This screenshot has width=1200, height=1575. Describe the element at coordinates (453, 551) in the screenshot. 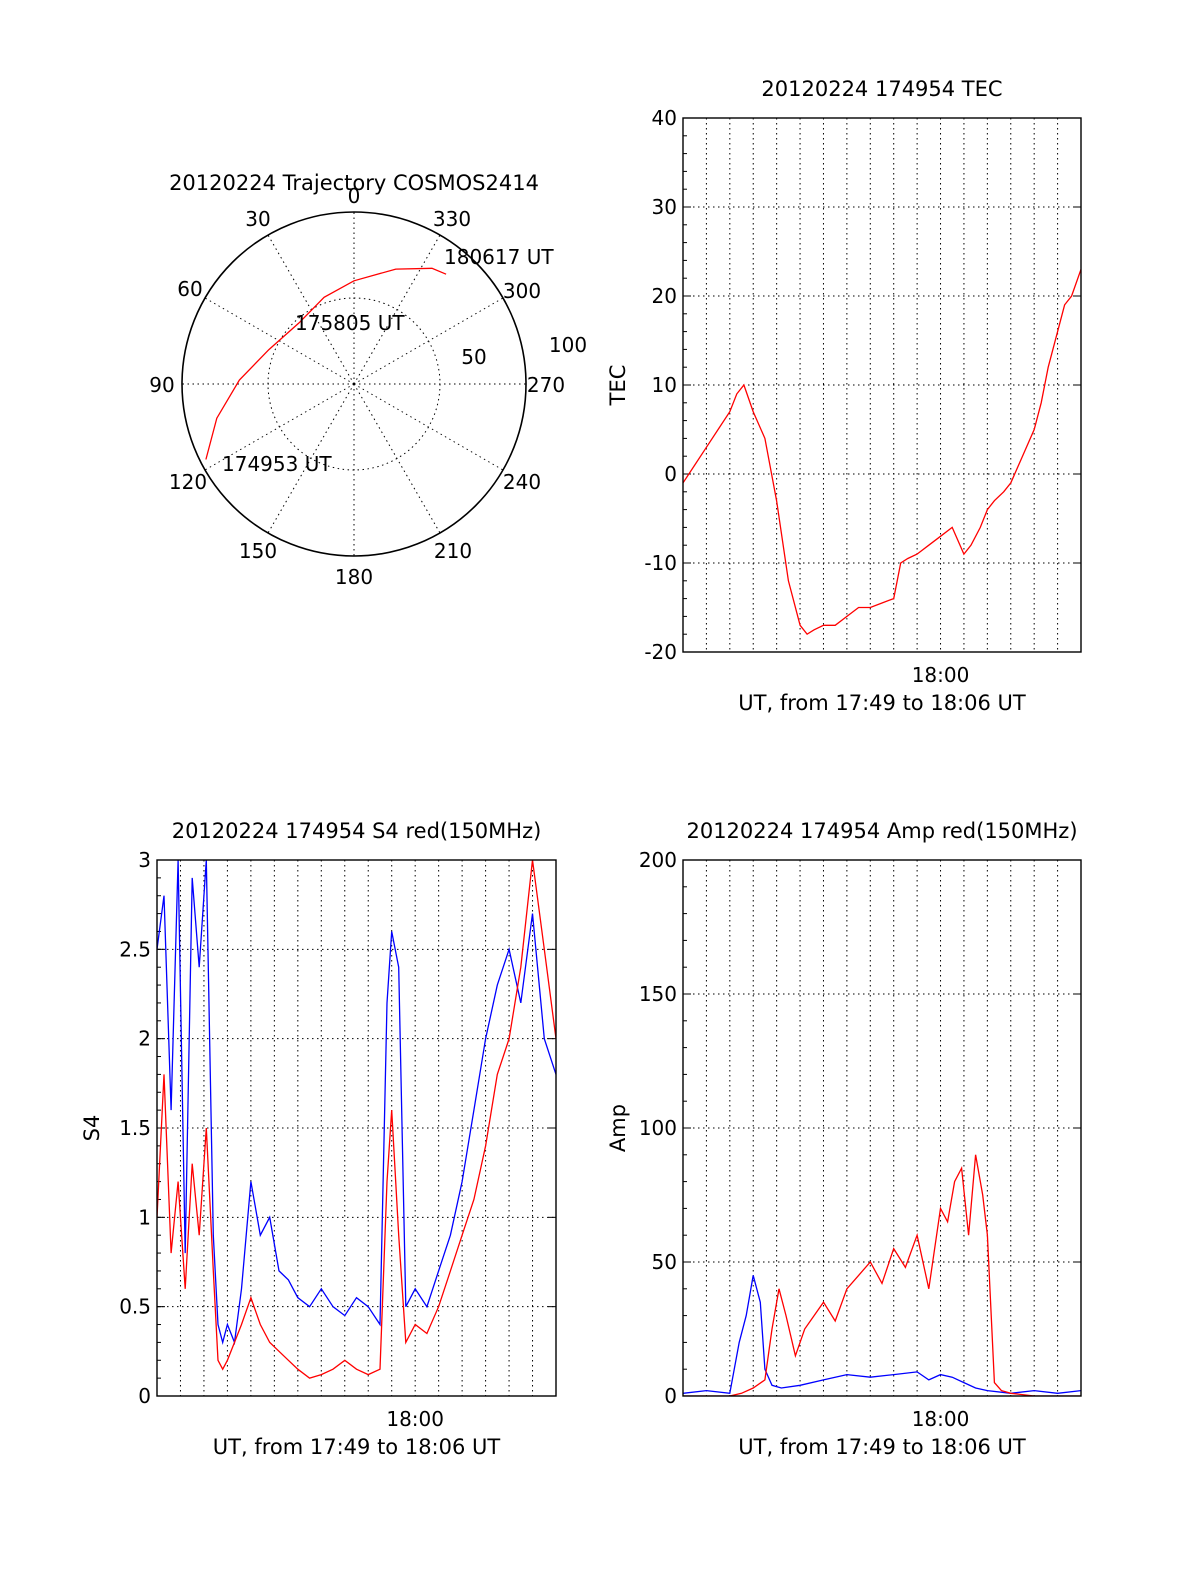

I see `polar-angle-label: 210` at that location.